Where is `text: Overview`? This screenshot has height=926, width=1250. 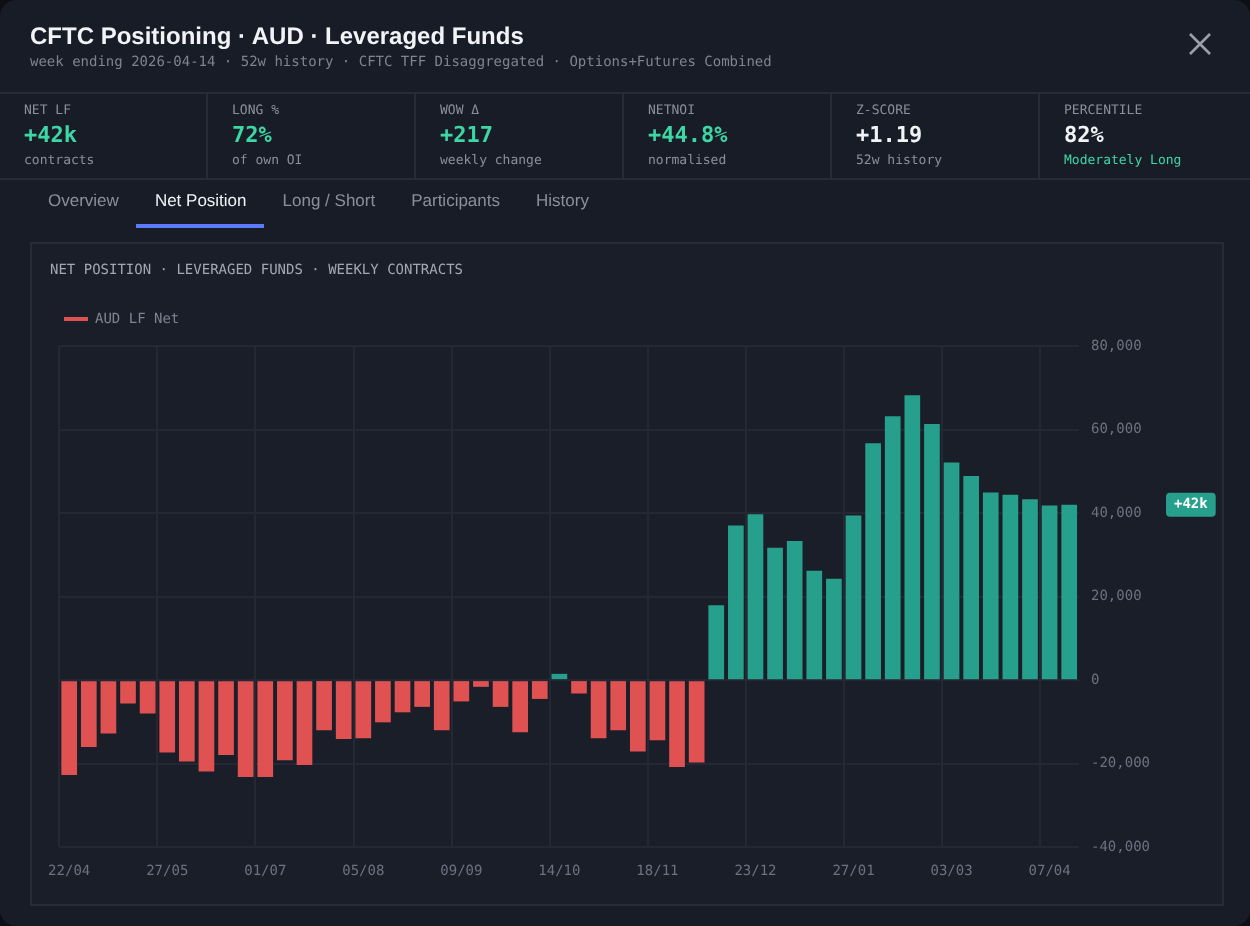 text: Overview is located at coordinates (83, 201).